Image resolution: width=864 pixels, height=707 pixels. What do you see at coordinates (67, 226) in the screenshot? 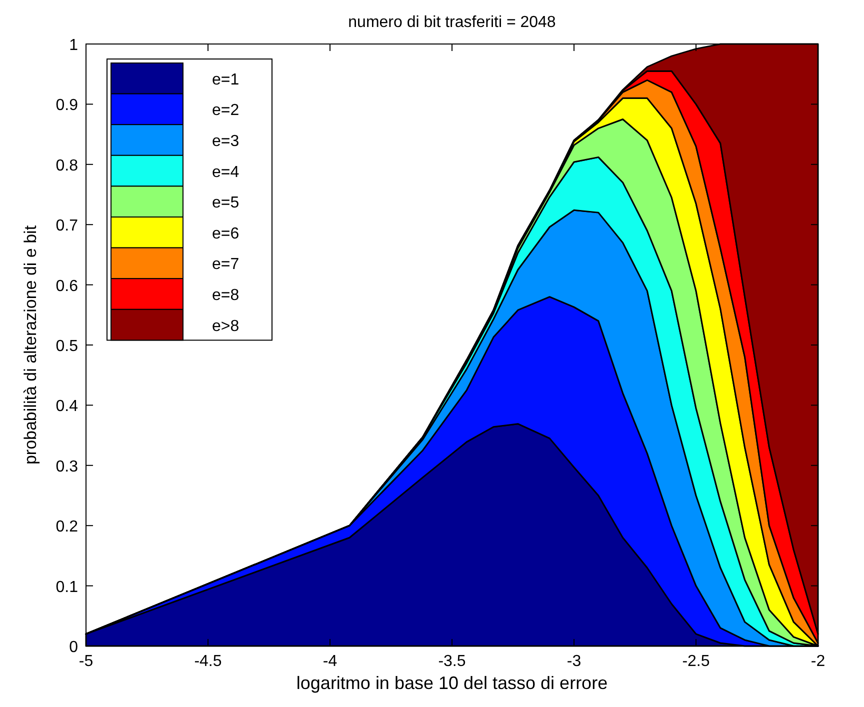
I see `y-tick-label: 0.7` at bounding box center [67, 226].